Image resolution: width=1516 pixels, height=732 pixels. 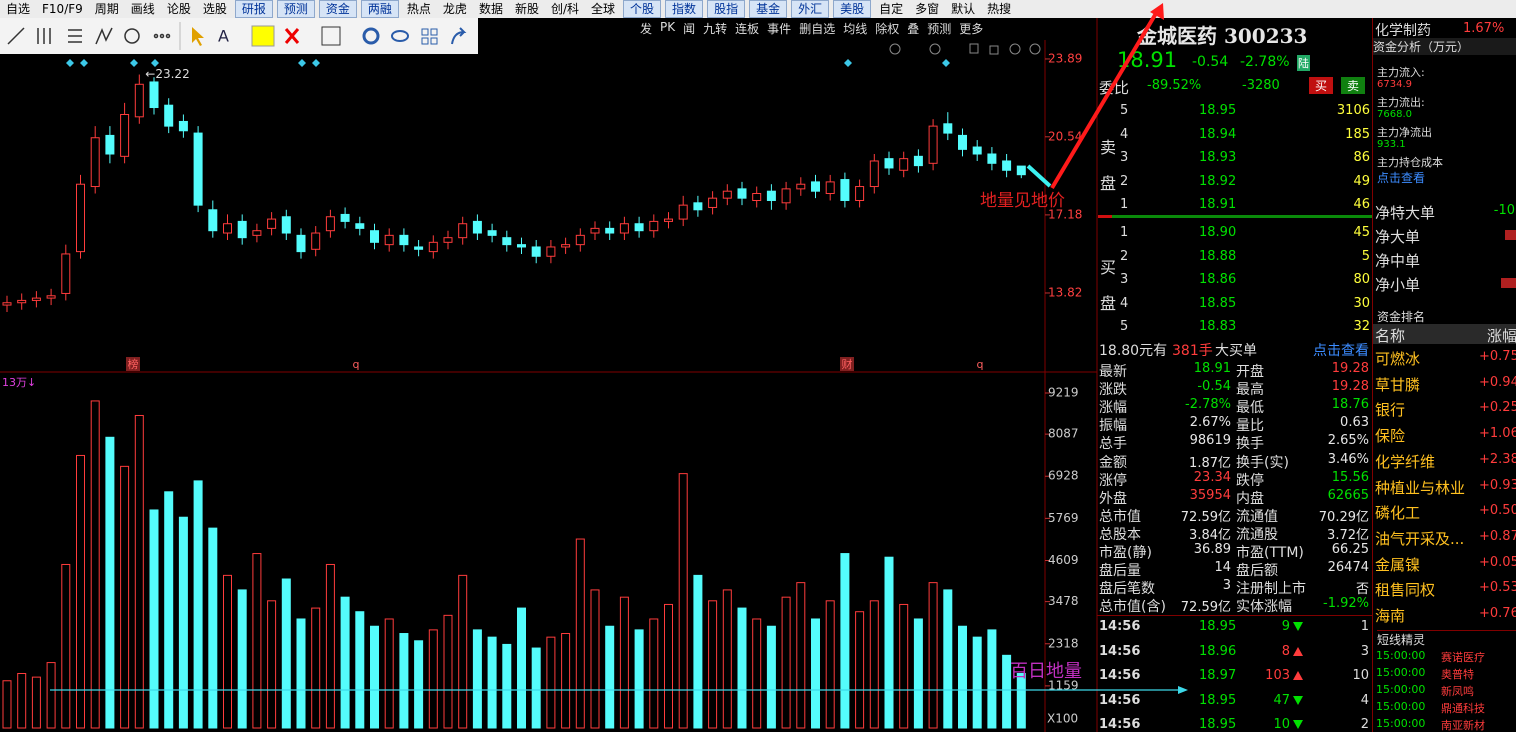 I want to click on fund-value: 6734.9, so click(x=1394, y=84).